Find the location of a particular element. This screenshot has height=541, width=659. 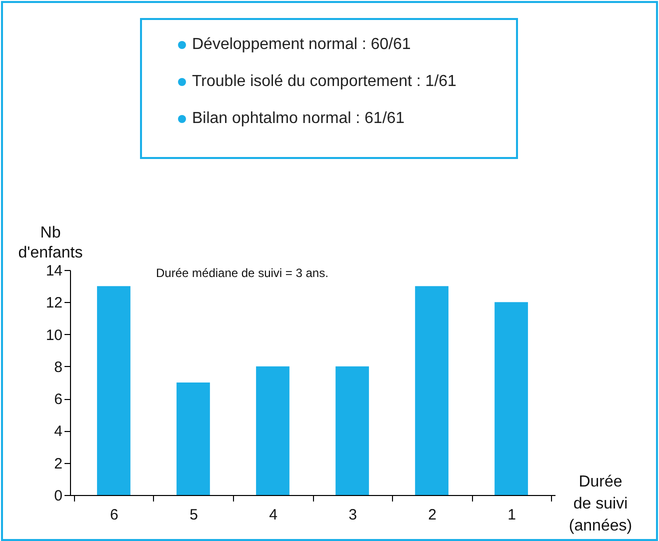

y-tick-label: 0 is located at coordinates (58, 496).